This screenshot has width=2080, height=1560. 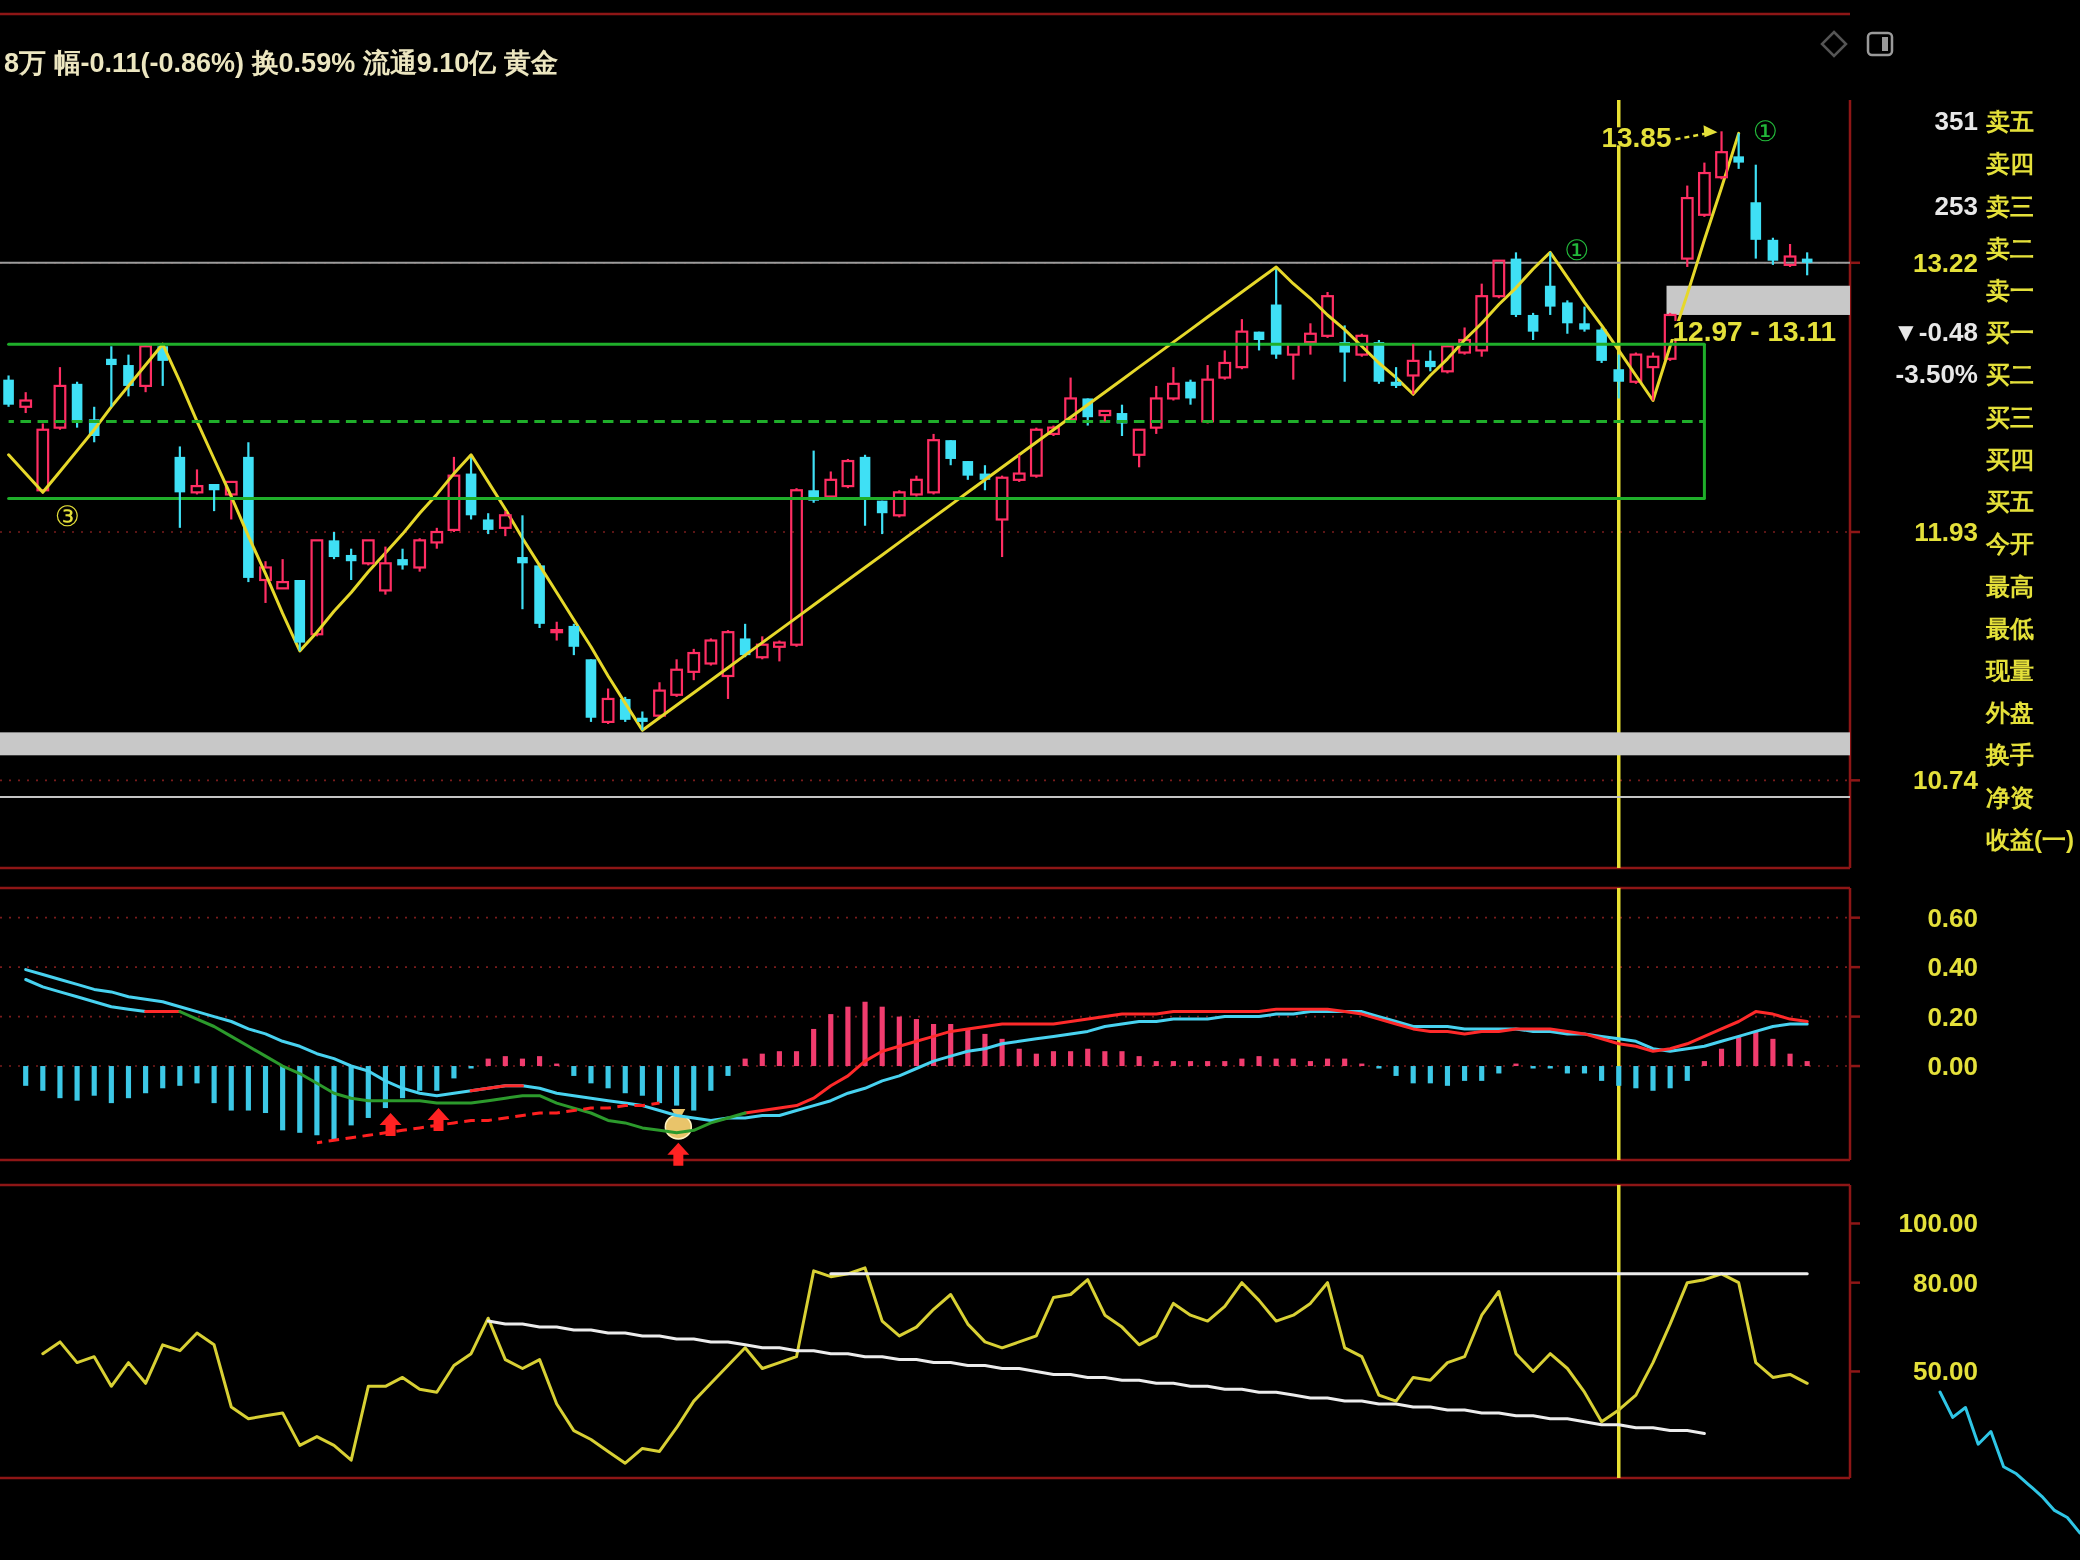 I want to click on y-tick-label: 11.93, so click(x=1946, y=532).